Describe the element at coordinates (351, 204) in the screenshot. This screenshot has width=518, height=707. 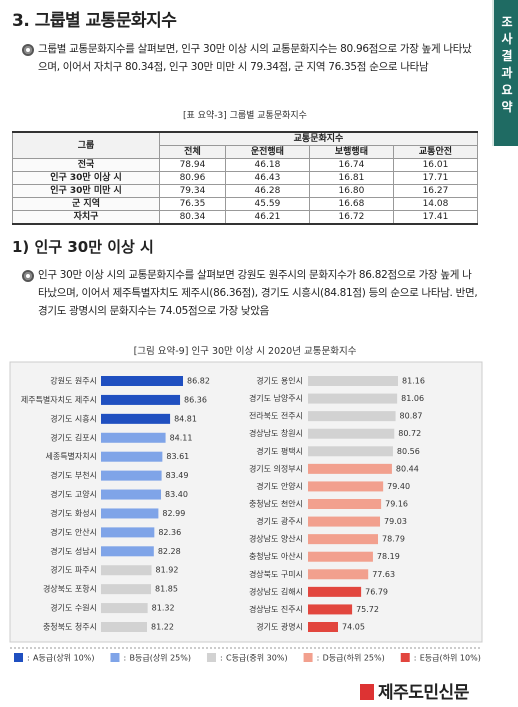
I see `table-cell: 16.68` at that location.